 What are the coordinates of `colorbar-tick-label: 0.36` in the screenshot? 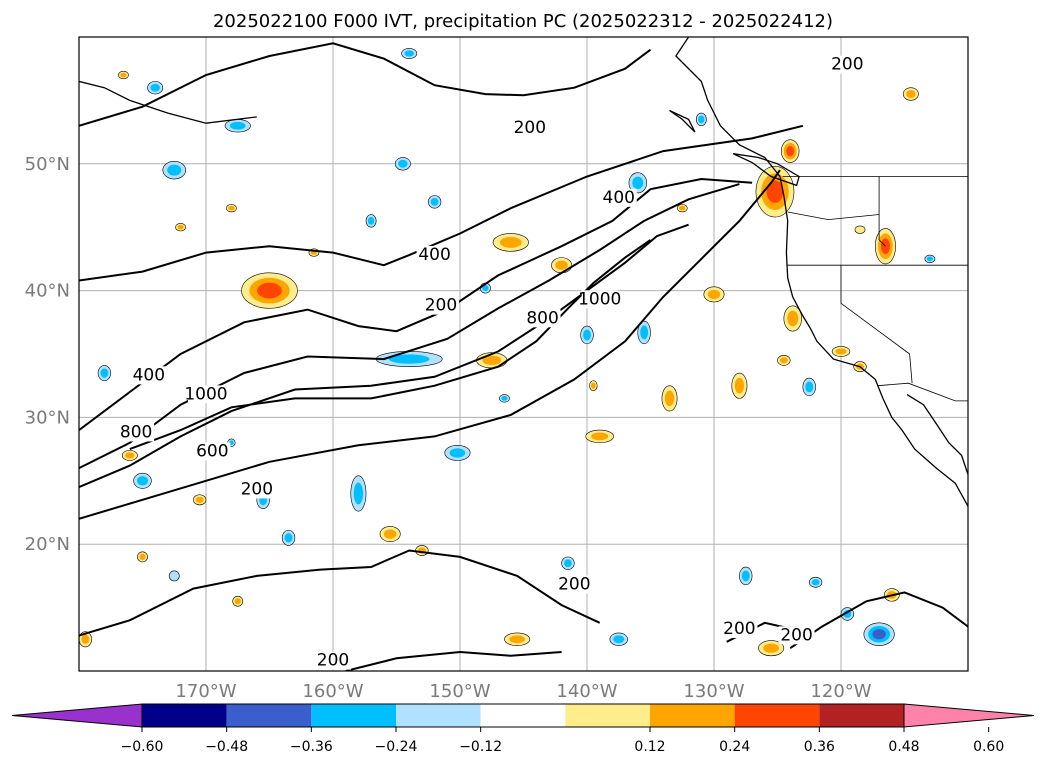 It's located at (819, 747).